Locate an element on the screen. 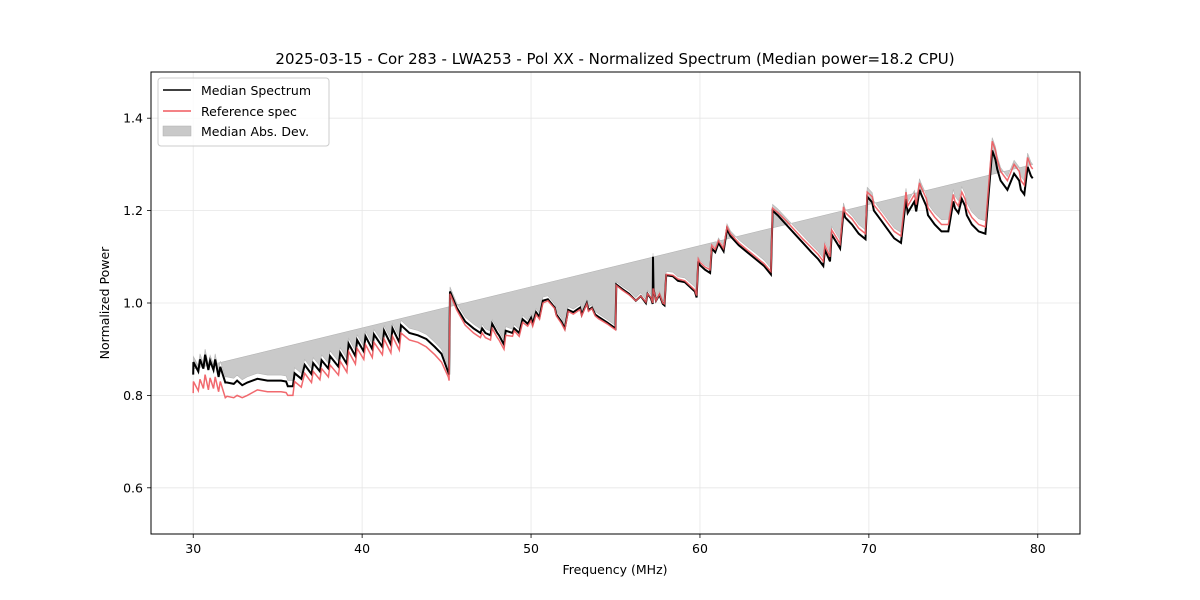 This screenshot has height=600, width=1200. x-tick-label: 40 is located at coordinates (362, 548).